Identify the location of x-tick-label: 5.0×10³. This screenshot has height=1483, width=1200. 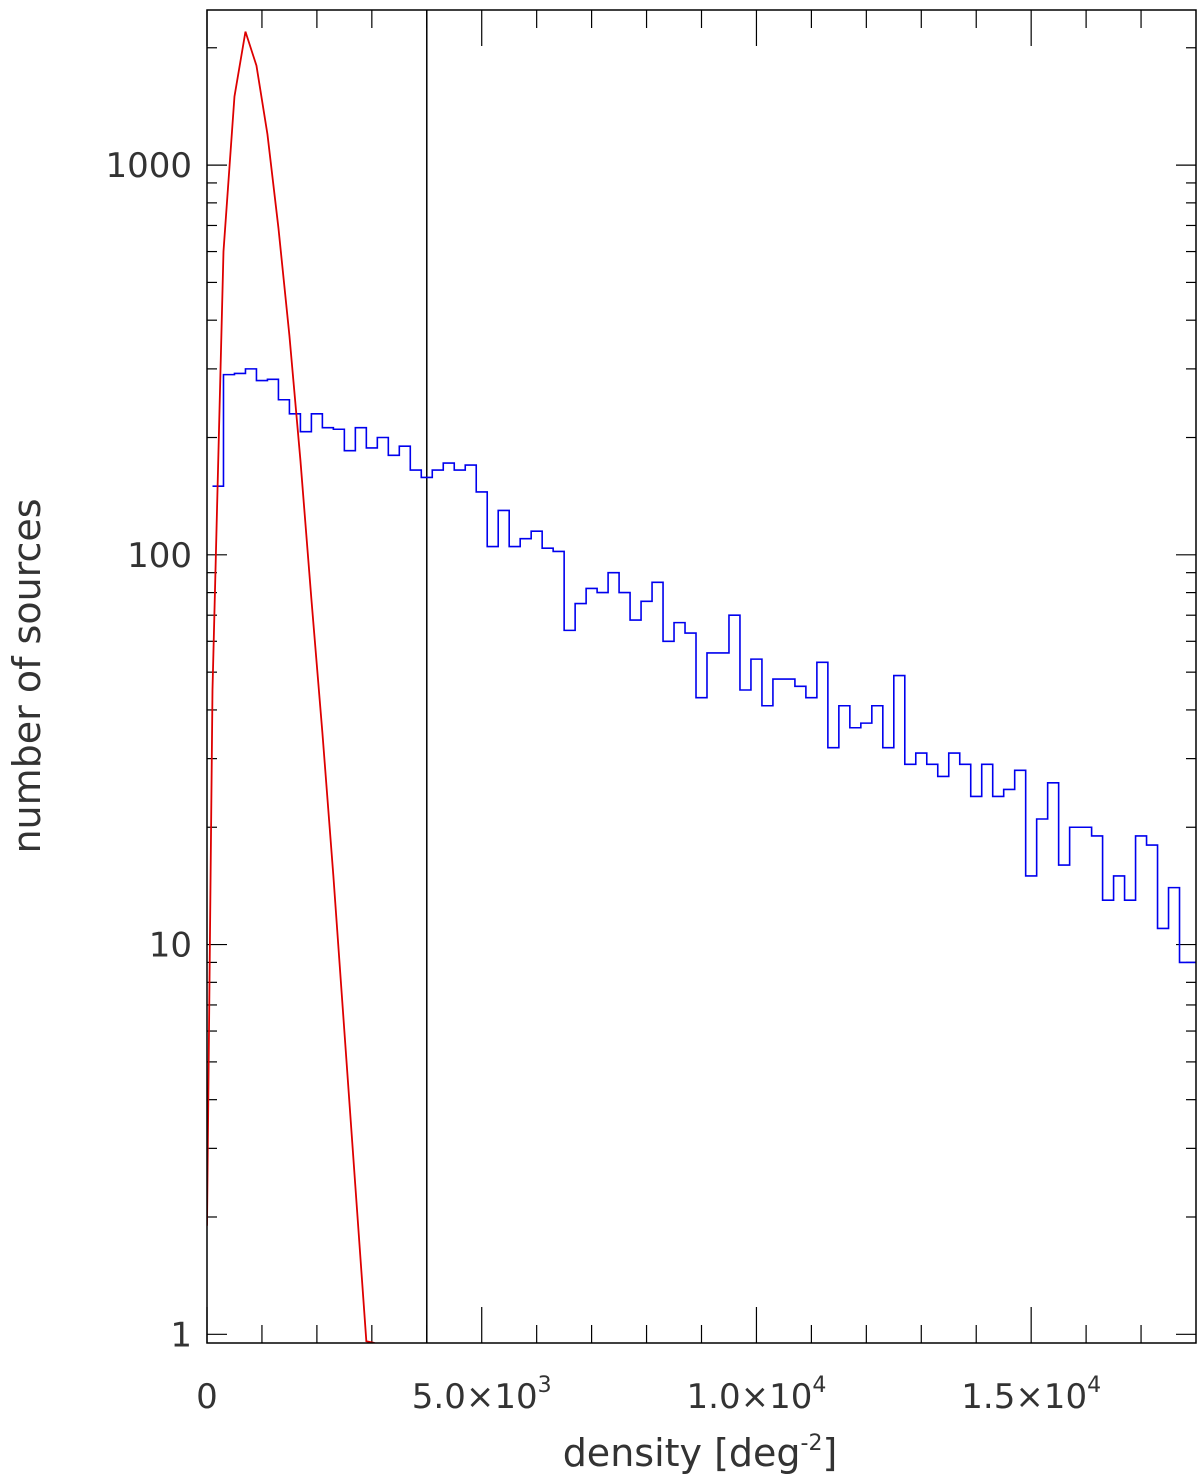
(482, 1395).